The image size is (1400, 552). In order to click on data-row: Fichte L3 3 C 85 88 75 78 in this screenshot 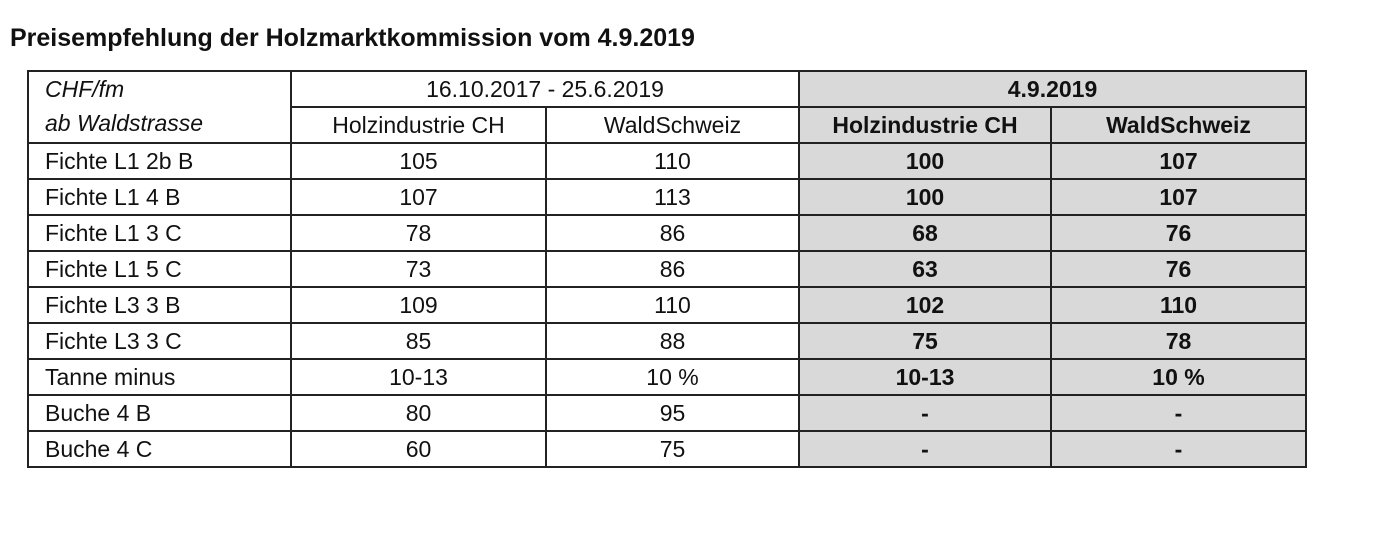, I will do `click(667, 341)`.